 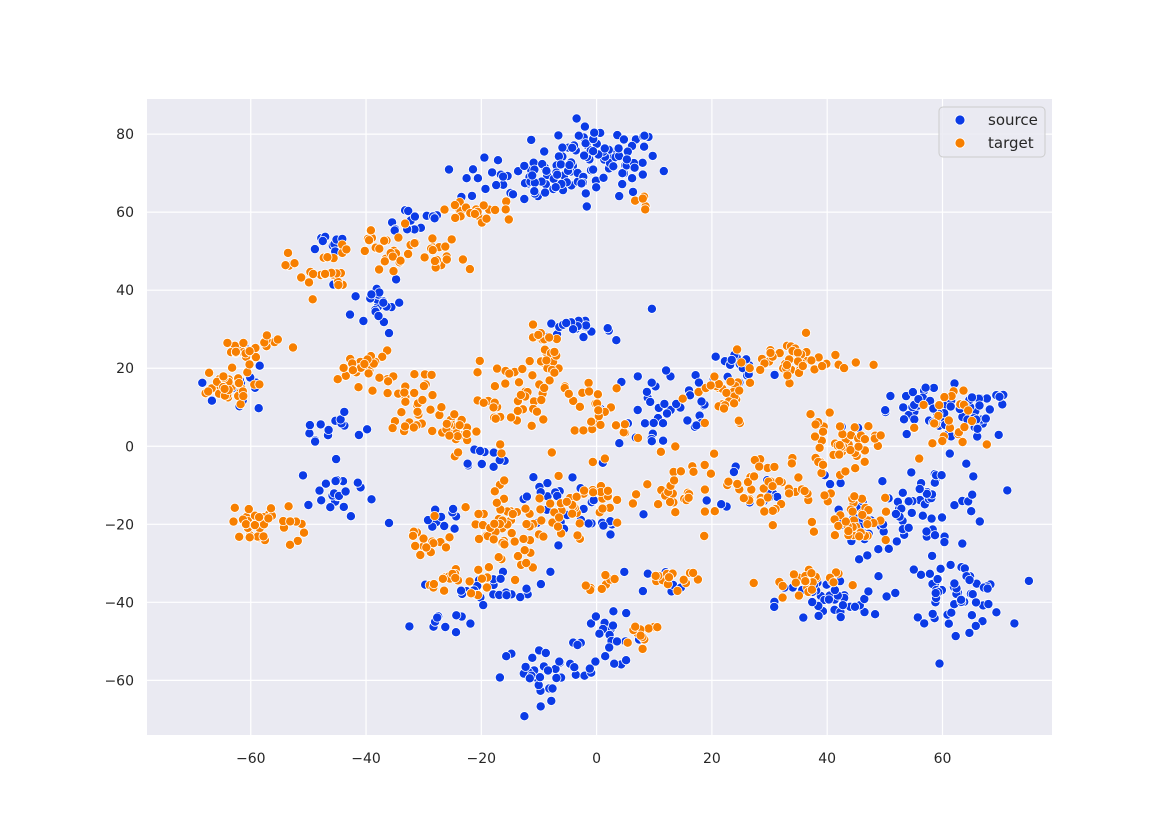 I want to click on y-tick-label: −40, so click(x=119, y=603).